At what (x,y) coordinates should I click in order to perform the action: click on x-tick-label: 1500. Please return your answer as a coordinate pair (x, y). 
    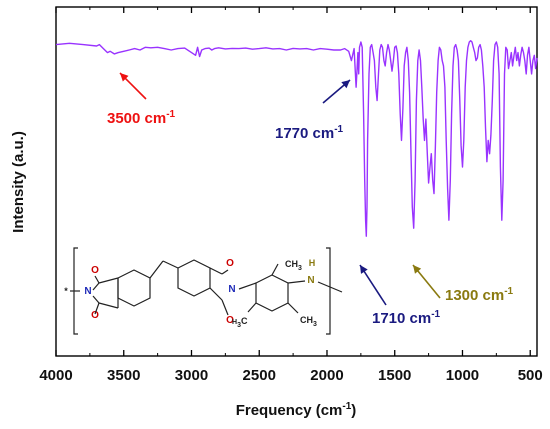
    Looking at the image, I should click on (394, 375).